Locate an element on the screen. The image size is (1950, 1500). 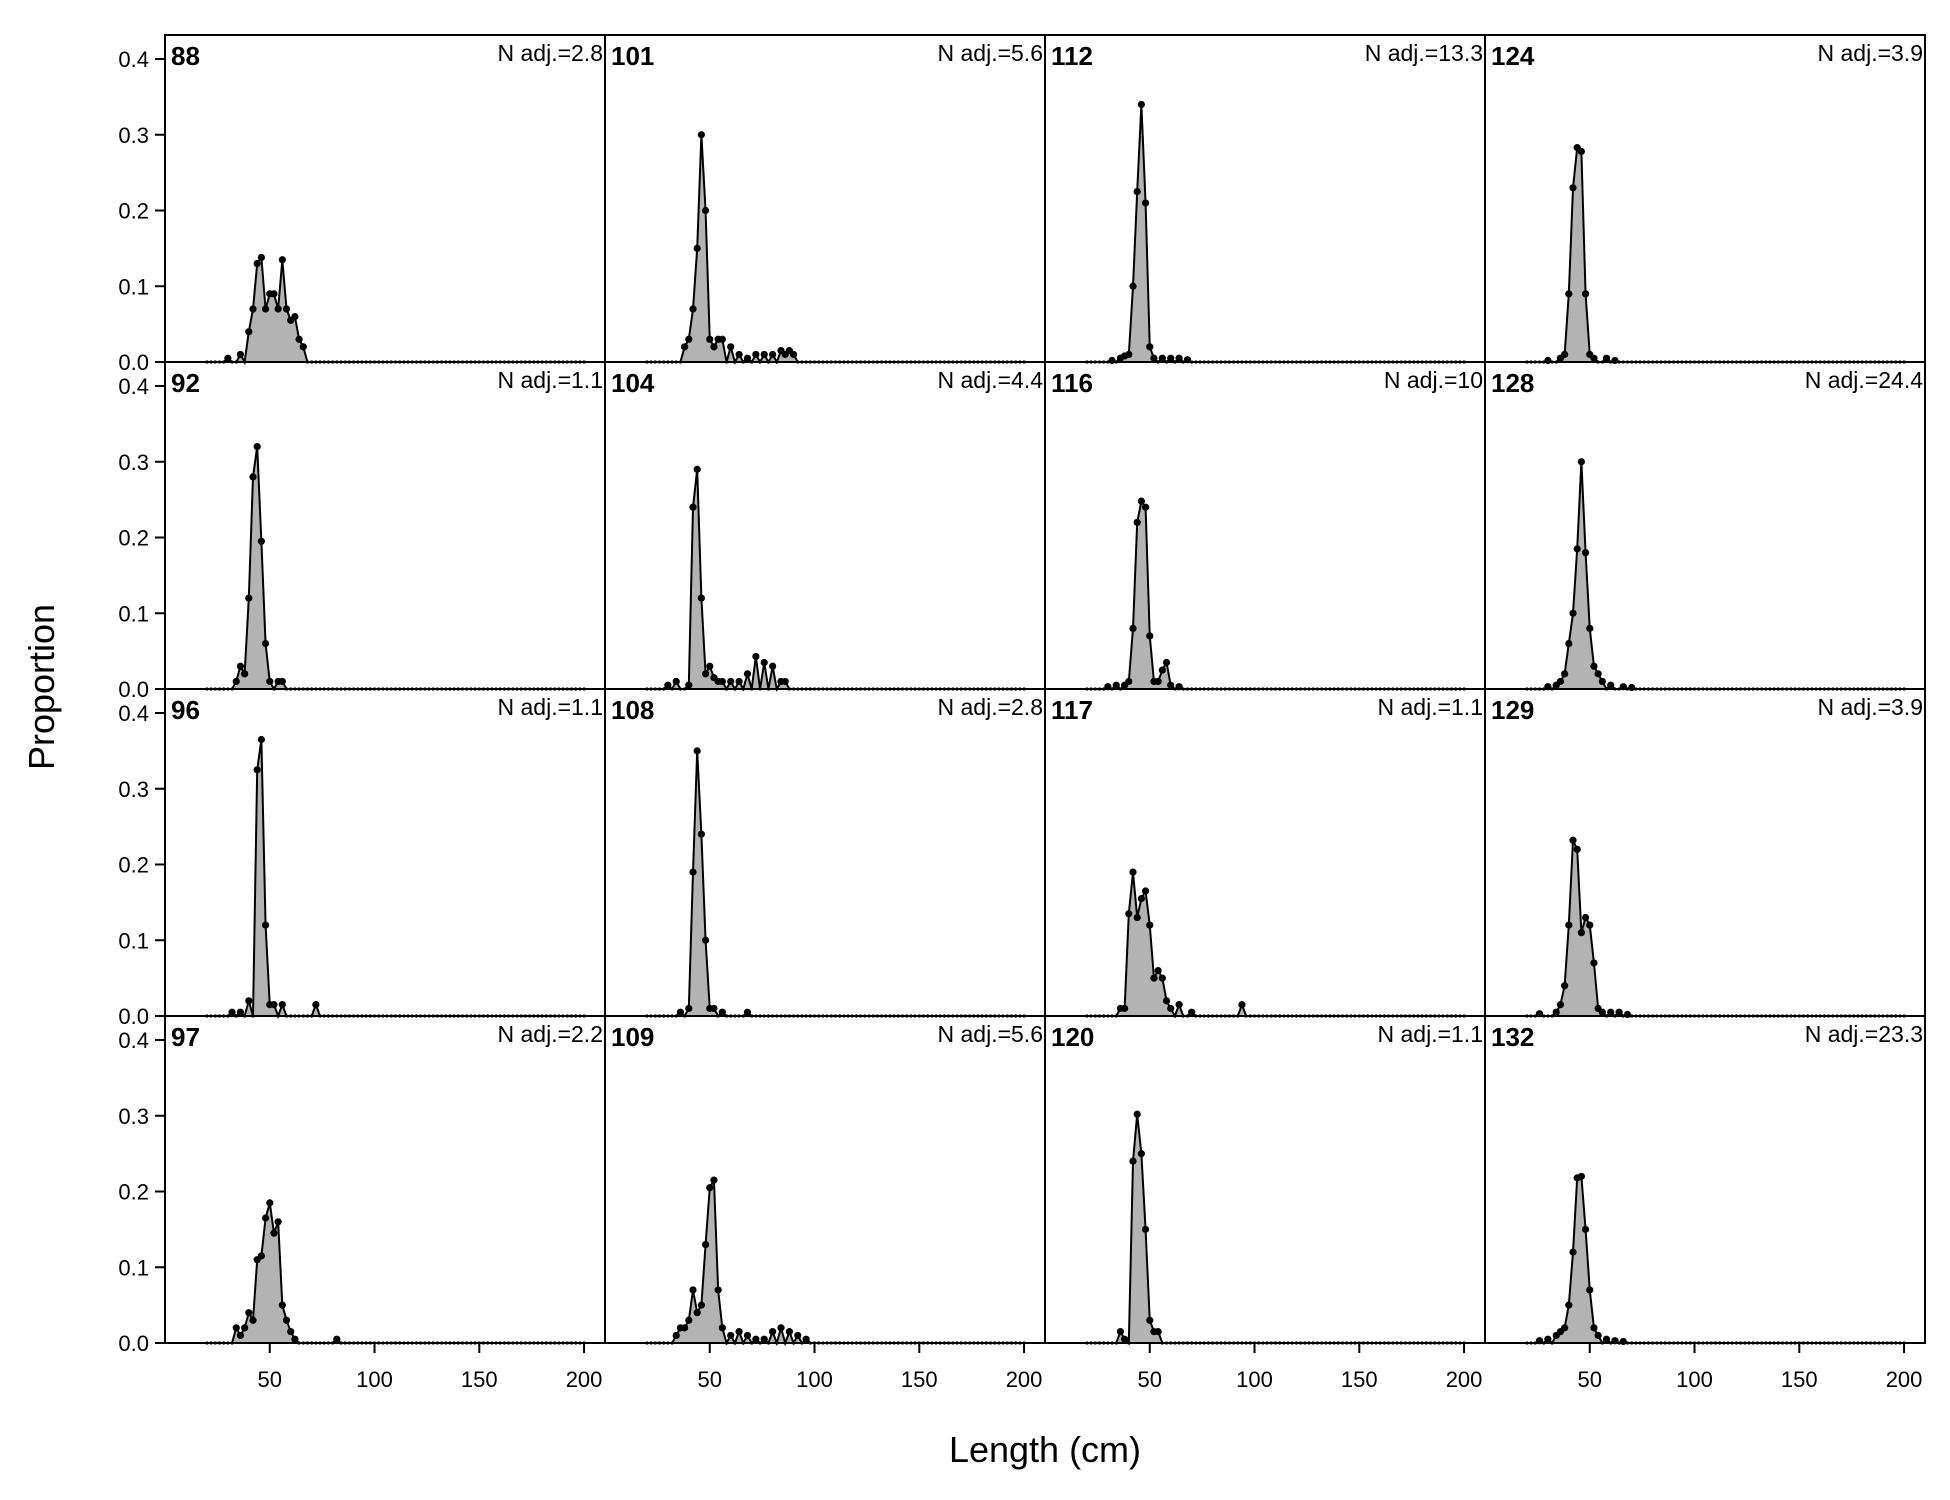
panel-88: 88 N adj.=2.8 is located at coordinates (385, 200).